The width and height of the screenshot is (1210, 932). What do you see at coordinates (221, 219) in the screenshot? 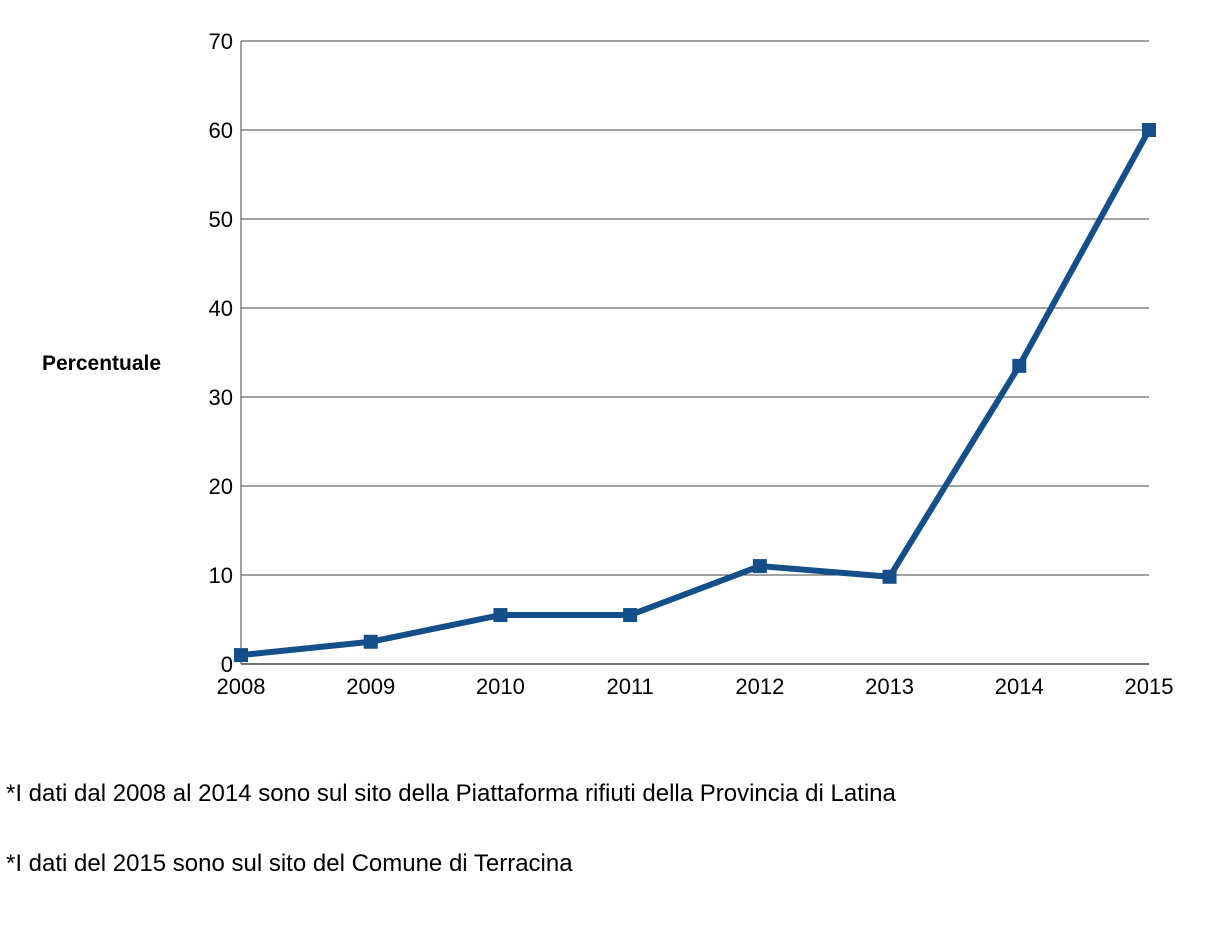
I see `y-tick-label: 50` at bounding box center [221, 219].